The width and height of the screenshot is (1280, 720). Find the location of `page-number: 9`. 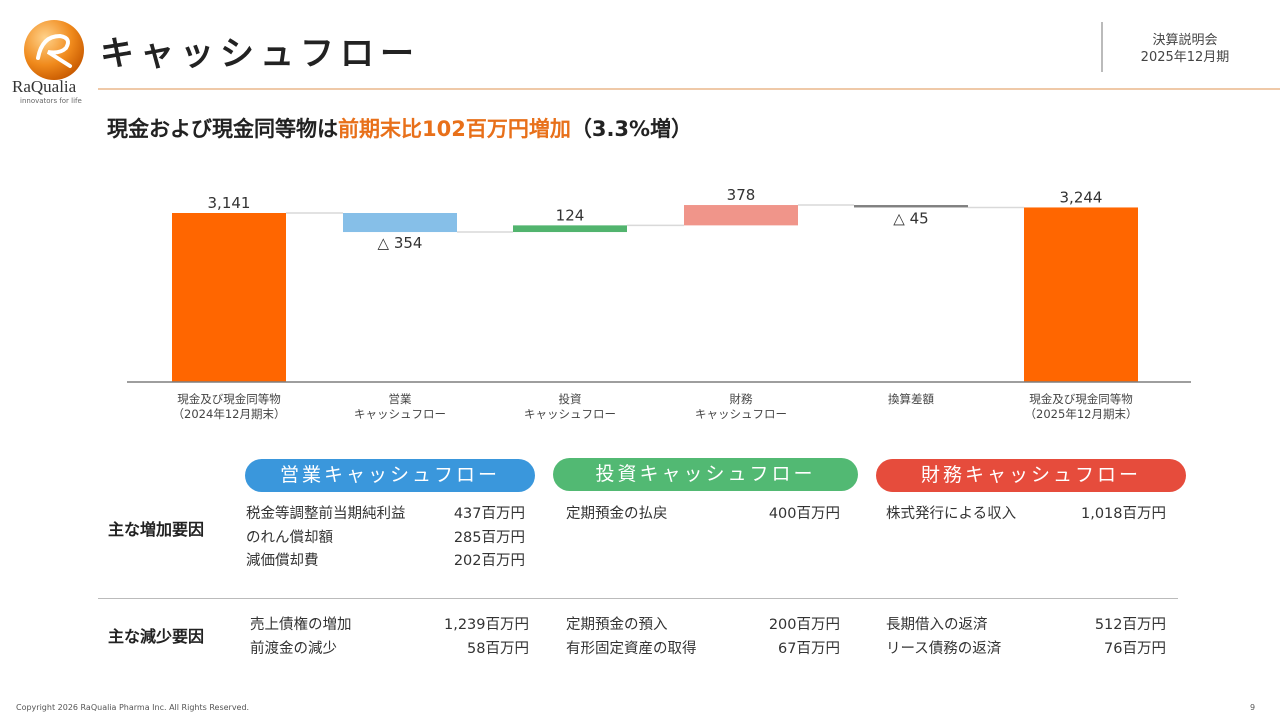

page-number: 9 is located at coordinates (1253, 707).